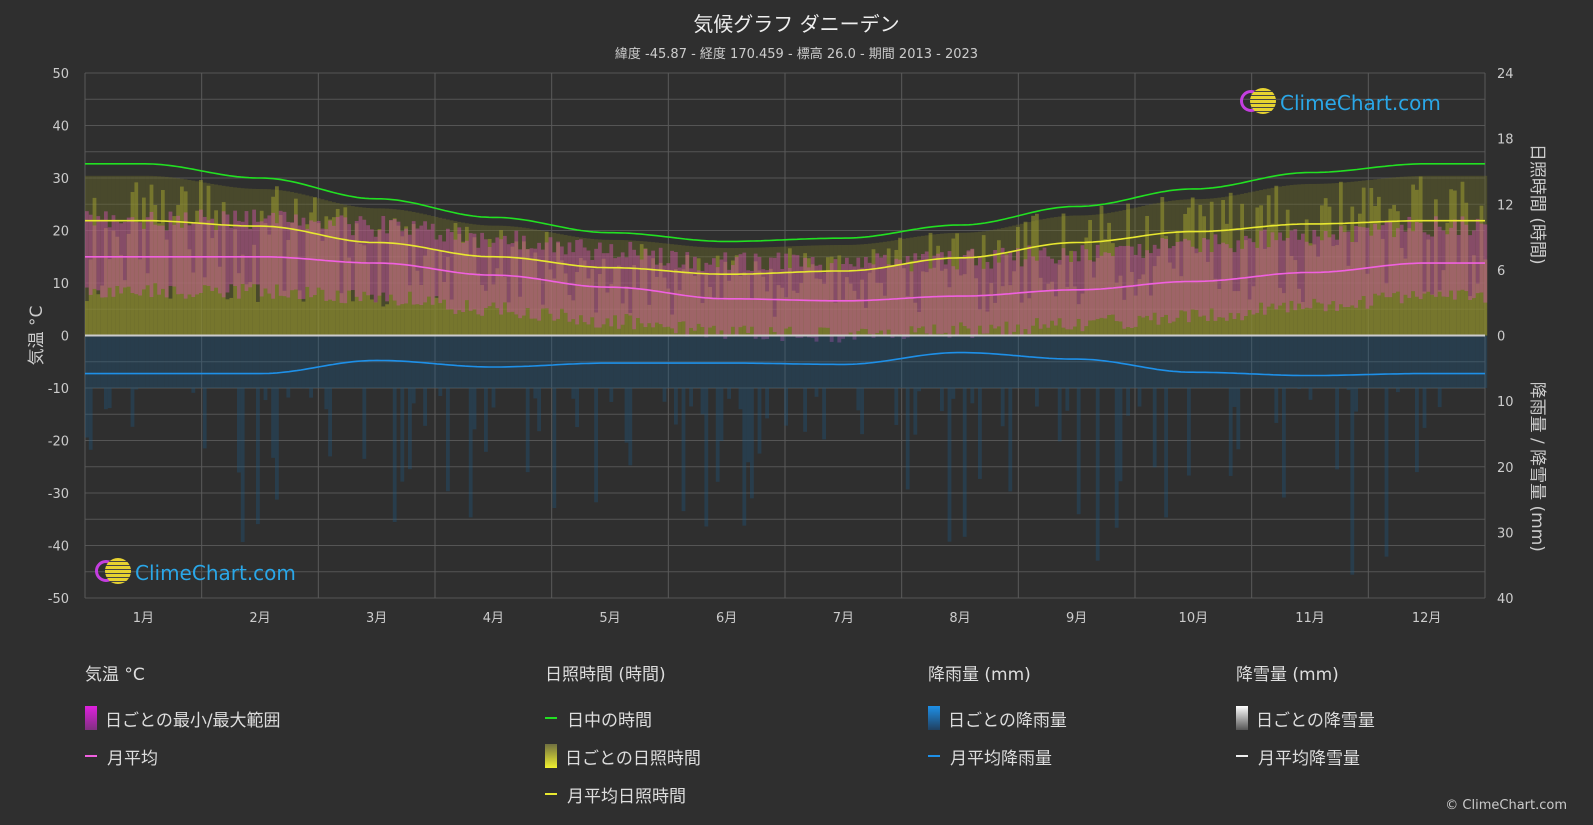 The height and width of the screenshot is (825, 1593). I want to click on y-tick-label: -50, so click(58, 599).